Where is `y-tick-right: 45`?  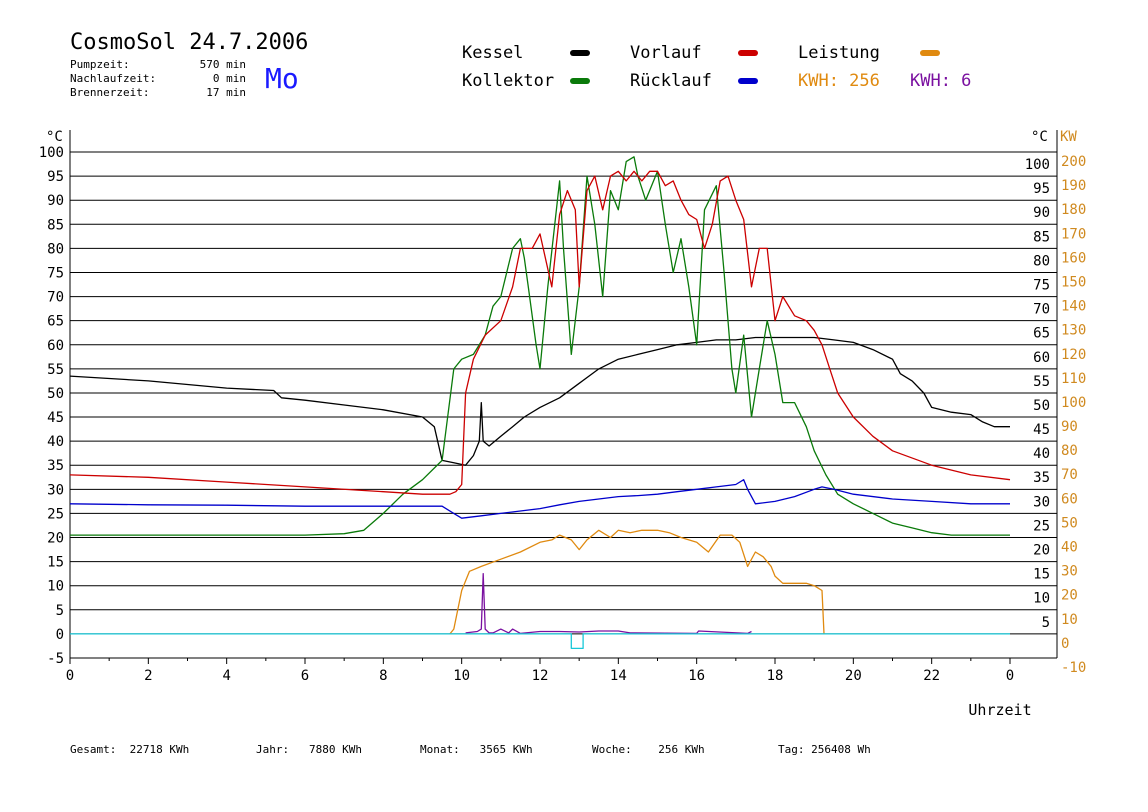
y-tick-right: 45 is located at coordinates (1041, 430).